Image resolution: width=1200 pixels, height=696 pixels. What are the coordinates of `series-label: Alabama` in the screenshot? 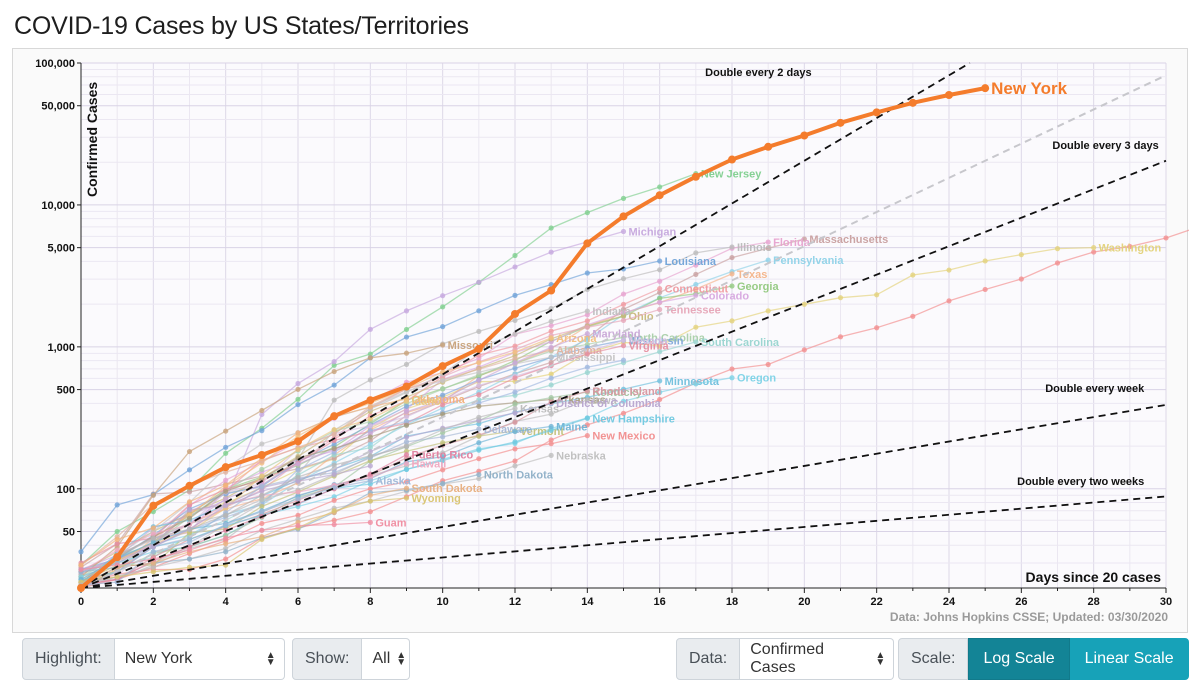 It's located at (579, 351).